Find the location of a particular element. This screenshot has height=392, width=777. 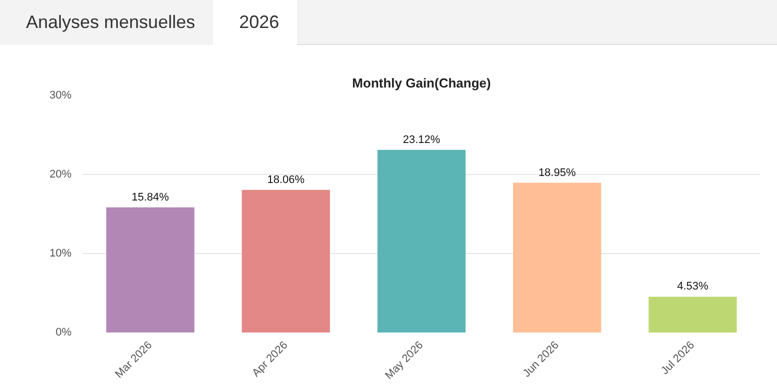

data-label: 23.12% is located at coordinates (421, 140).